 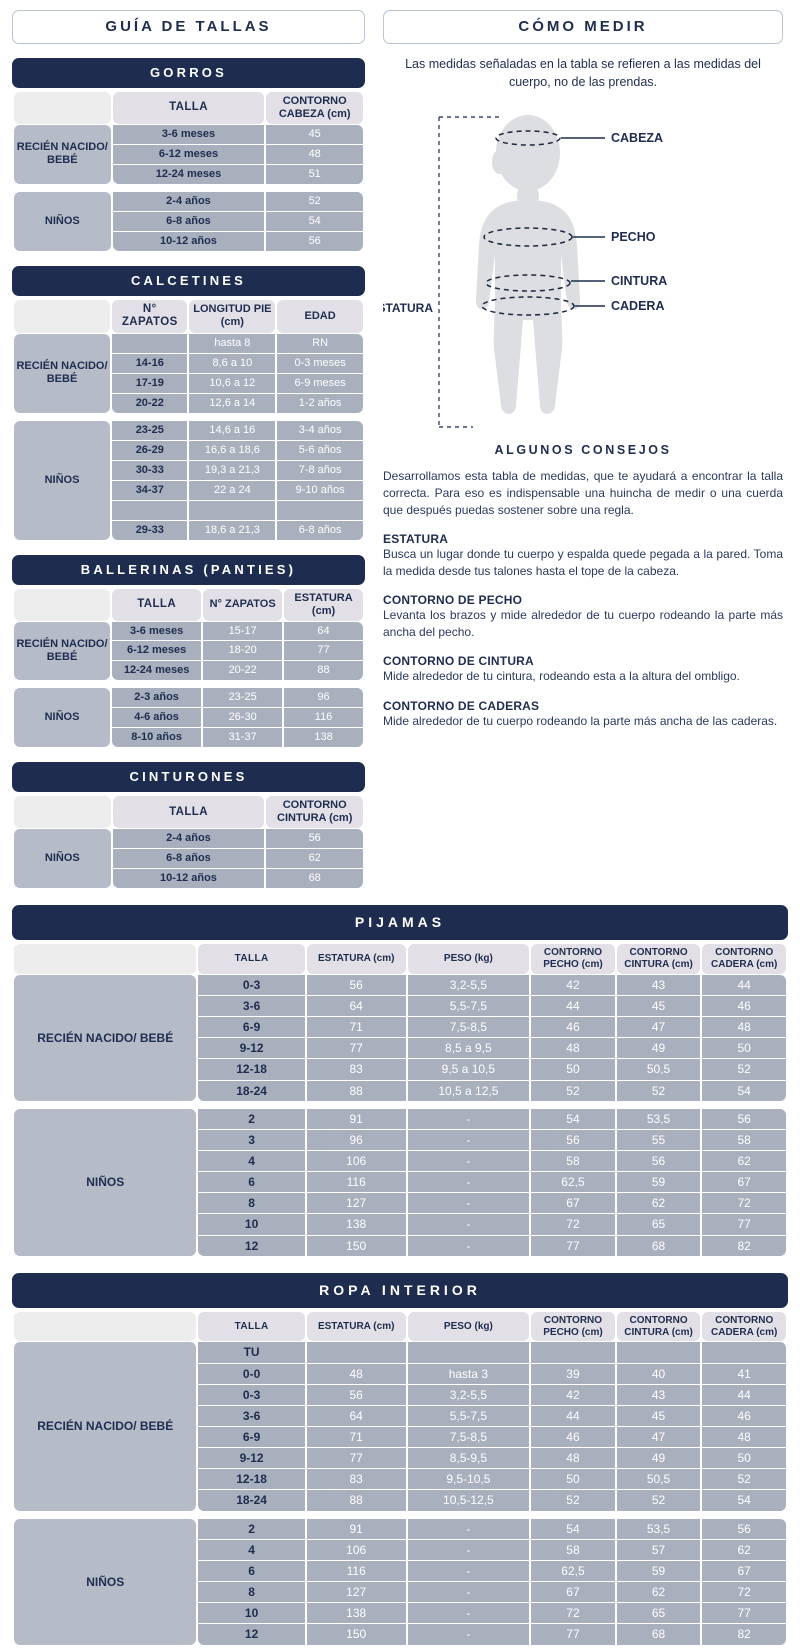 What do you see at coordinates (583, 27) in the screenshot?
I see `how-to-measure-title: CÓMO MEDIR` at bounding box center [583, 27].